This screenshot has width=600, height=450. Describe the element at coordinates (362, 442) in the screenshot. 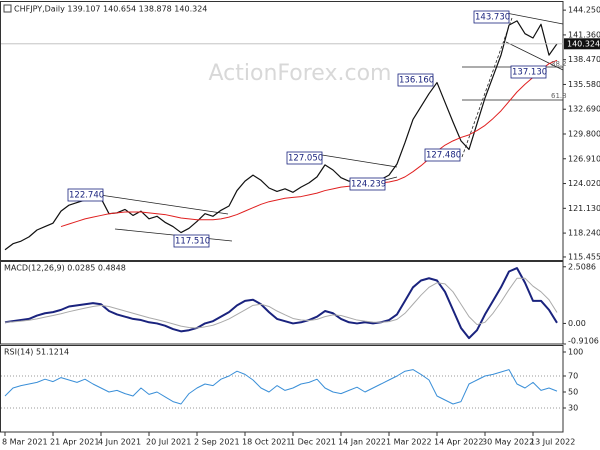

I see `x-tick-label: 14 Jan 2022` at that location.